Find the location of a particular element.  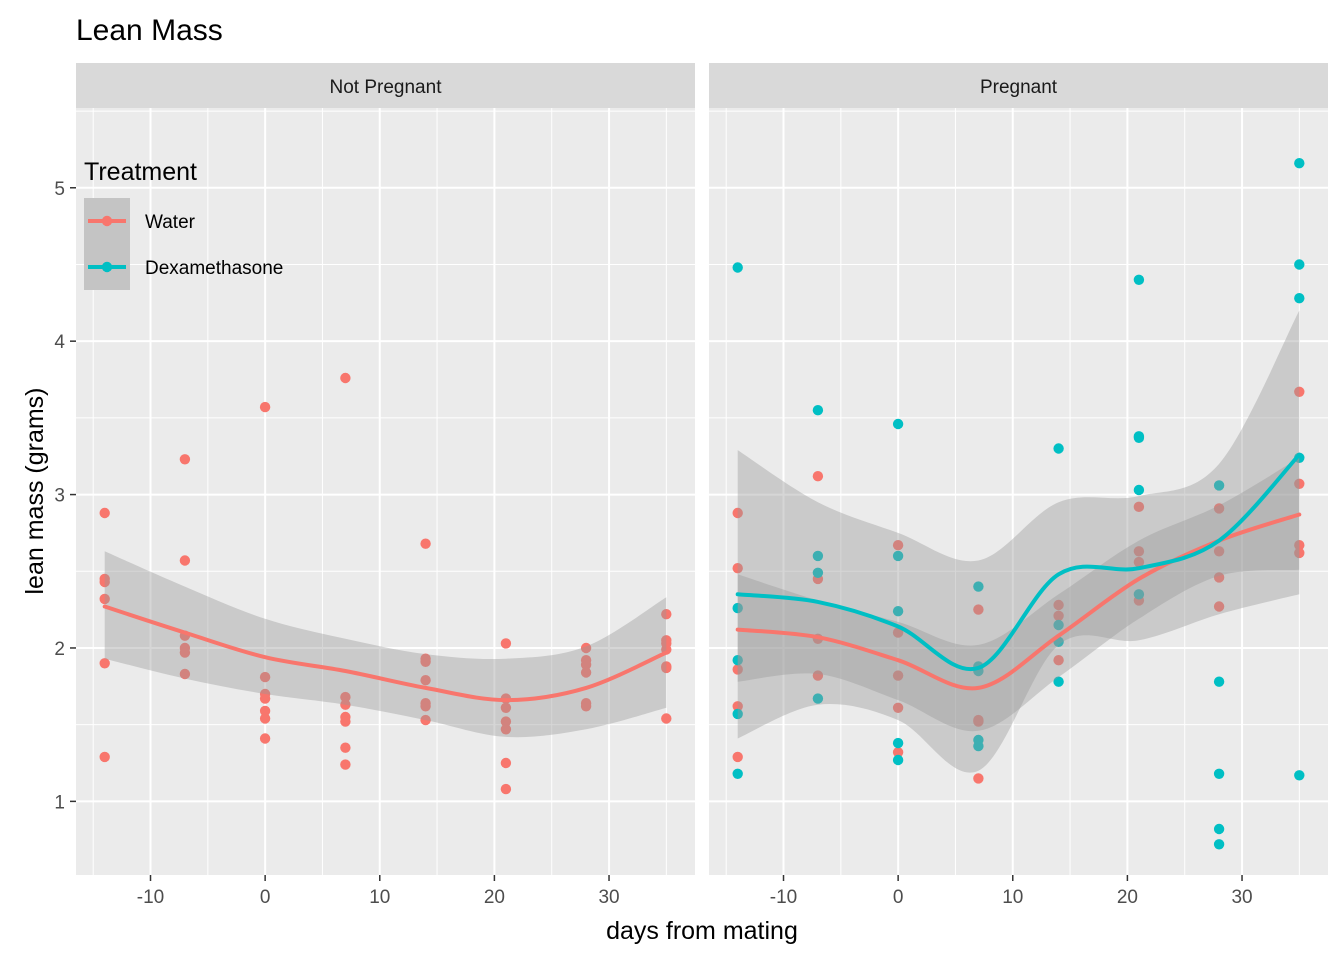

x-axis-title: days from mating is located at coordinates (702, 931).